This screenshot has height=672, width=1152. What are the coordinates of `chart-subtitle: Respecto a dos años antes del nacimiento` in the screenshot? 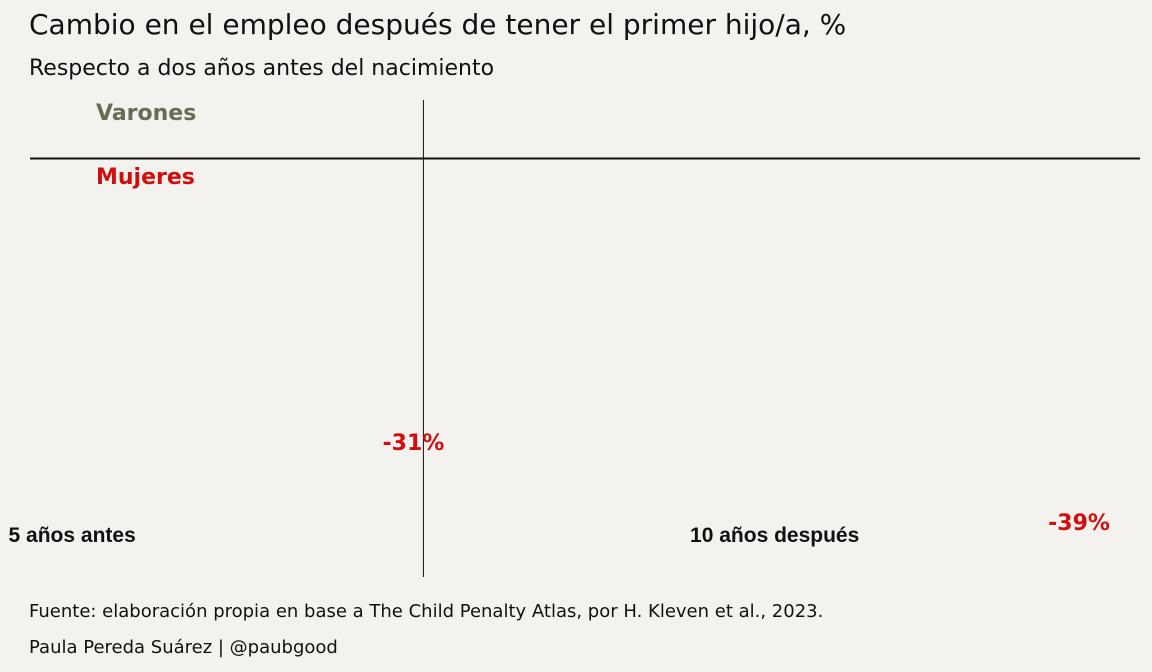 It's located at (262, 68).